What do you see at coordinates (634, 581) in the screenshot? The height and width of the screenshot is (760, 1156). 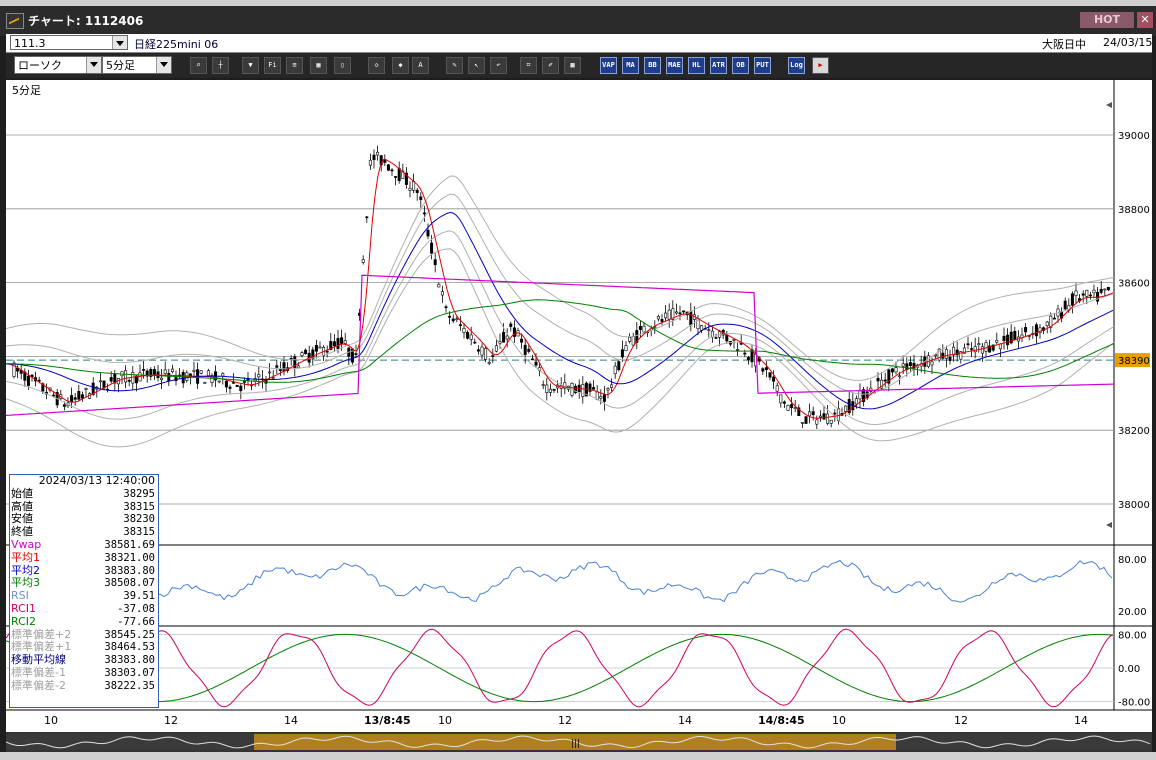 I see `rsi-line` at bounding box center [634, 581].